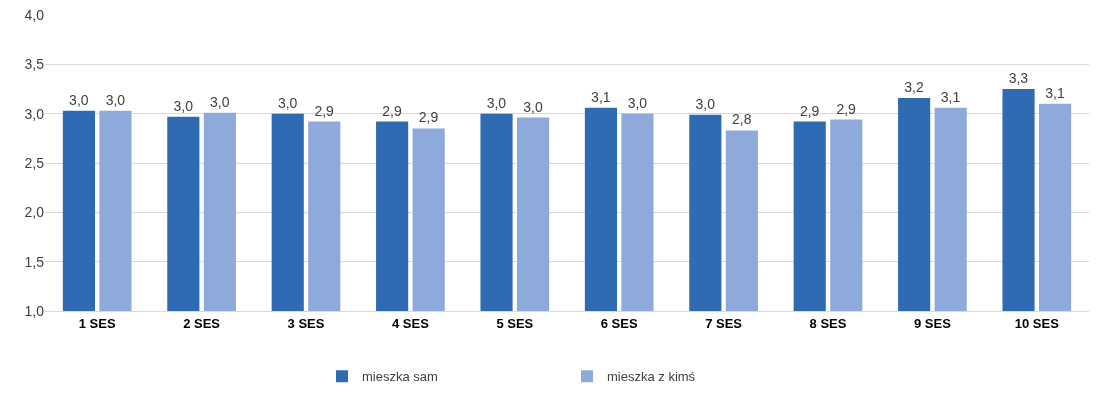 This screenshot has height=401, width=1099. Describe the element at coordinates (400, 377) in the screenshot. I see `legend-label: mieszka sam` at that location.